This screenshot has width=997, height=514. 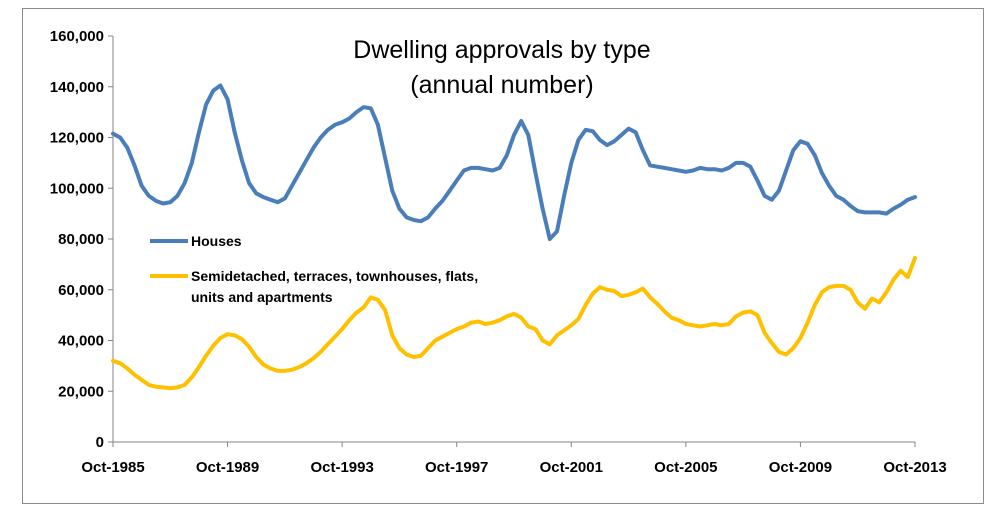 What do you see at coordinates (800, 467) in the screenshot?
I see `x-tick-label: Oct-2009` at bounding box center [800, 467].